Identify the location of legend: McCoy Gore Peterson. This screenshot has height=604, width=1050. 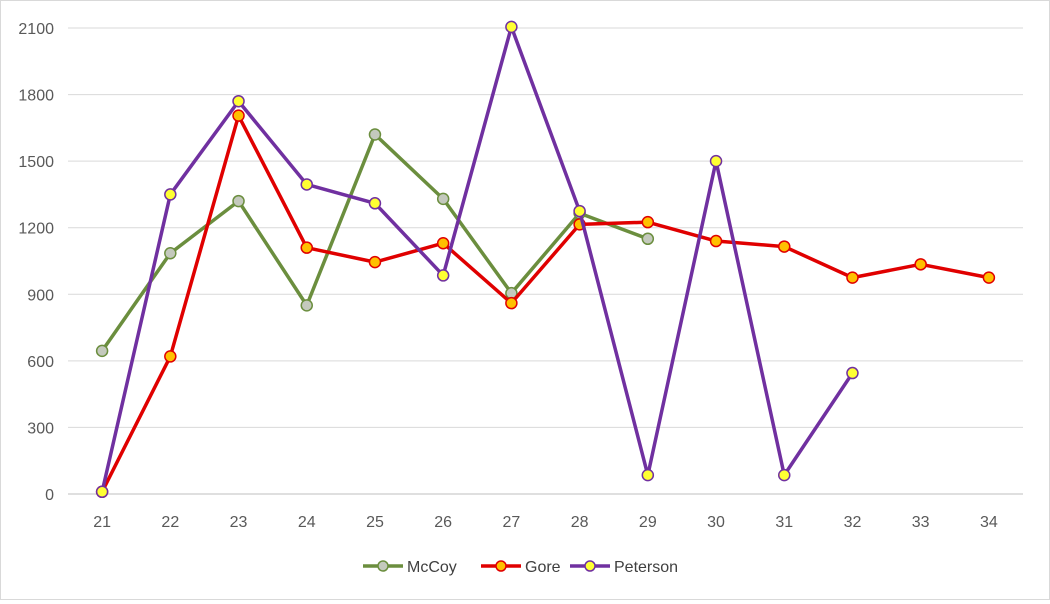
(520, 567).